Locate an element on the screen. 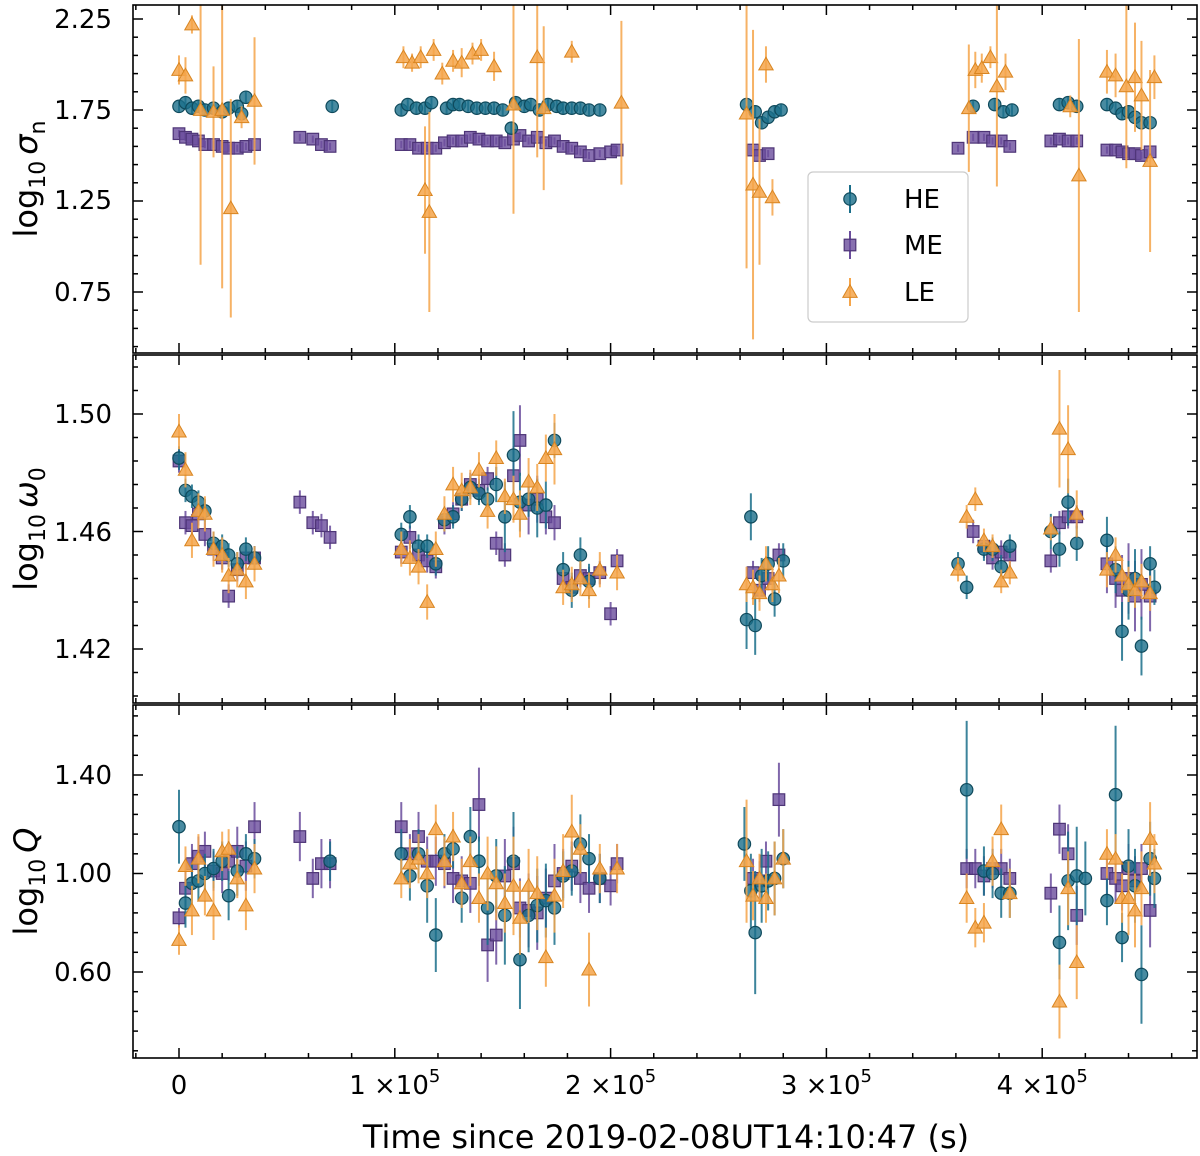  x-tick-labels: 0 1 ×105 2 ×105 3 ×105 4 ×105 is located at coordinates (629, 1083).